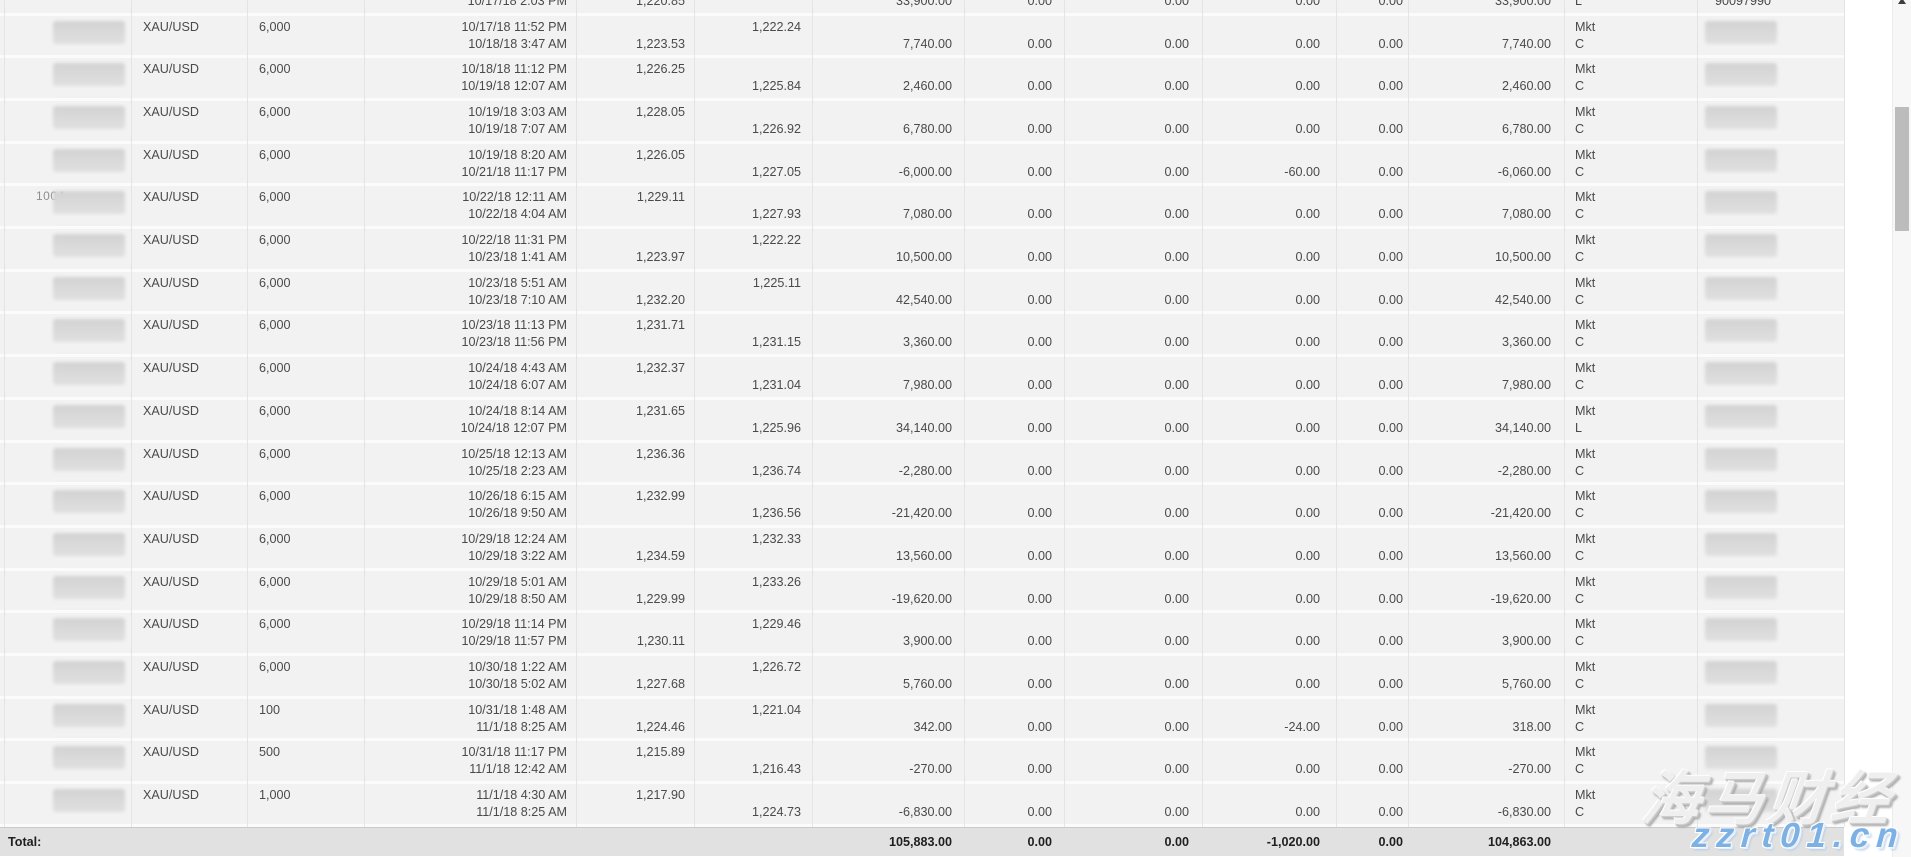 Image resolution: width=1911 pixels, height=857 pixels. Describe the element at coordinates (1901, 428) in the screenshot. I see `vertical-scrollbar` at that location.